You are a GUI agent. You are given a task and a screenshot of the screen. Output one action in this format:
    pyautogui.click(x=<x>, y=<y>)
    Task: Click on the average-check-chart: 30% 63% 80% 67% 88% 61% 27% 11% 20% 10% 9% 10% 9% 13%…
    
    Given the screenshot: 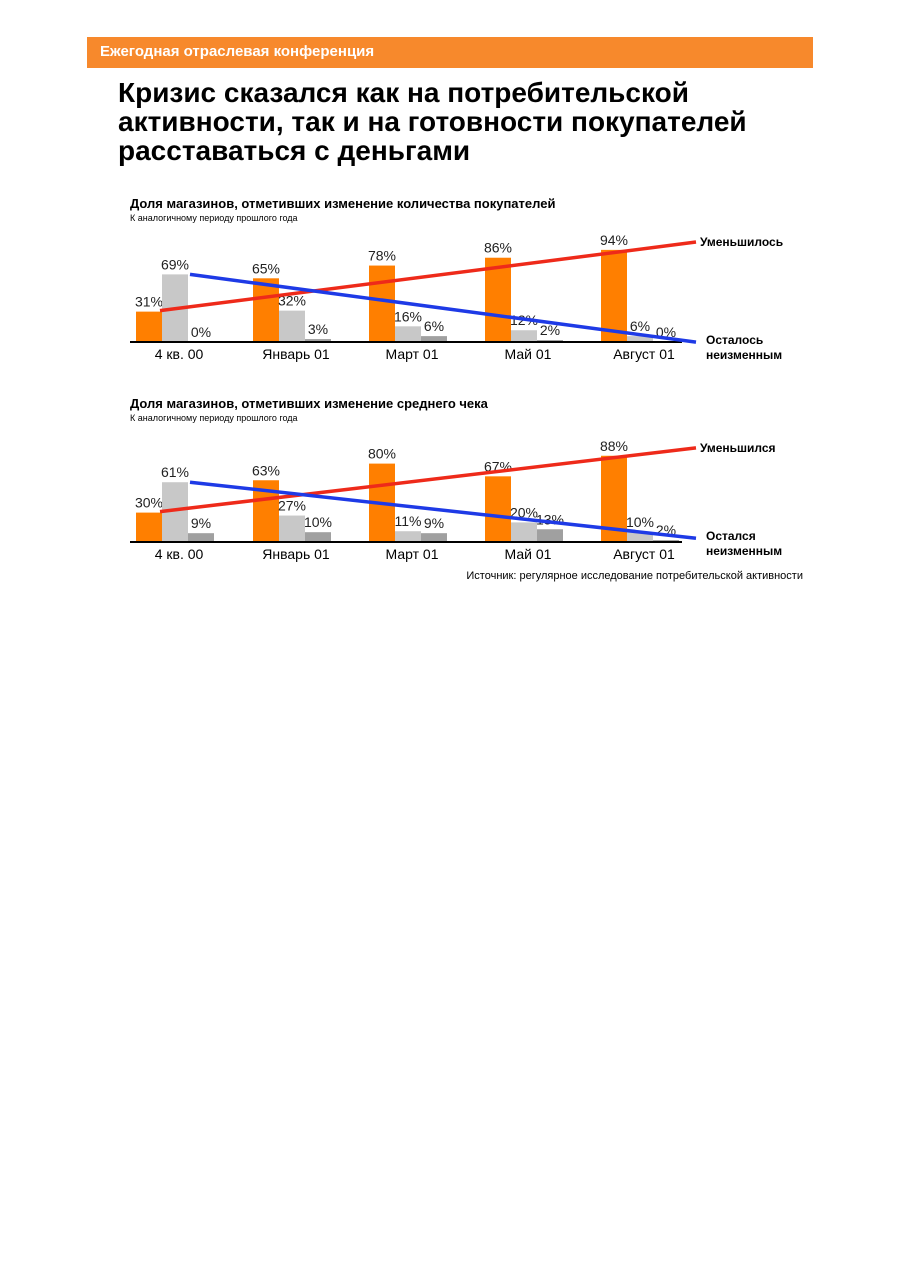 What is the action you would take?
    pyautogui.click(x=470, y=486)
    